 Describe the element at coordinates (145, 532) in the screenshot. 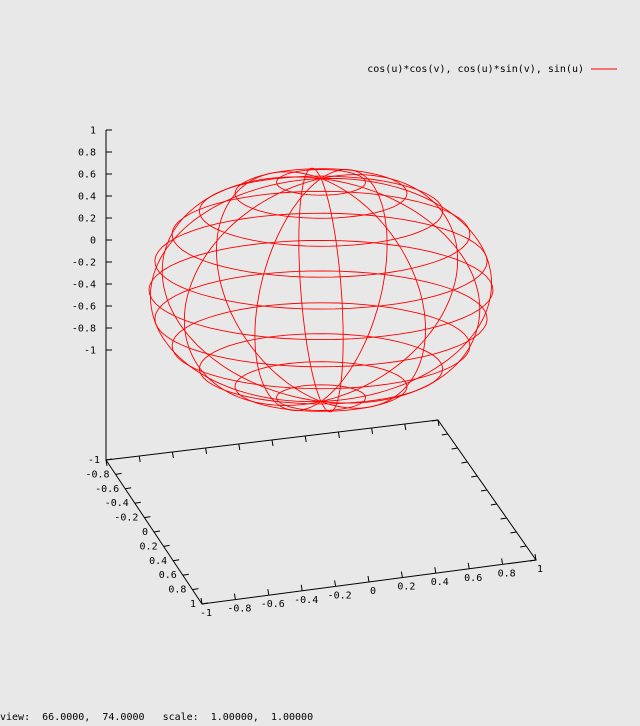

I see `y-tick-label: 0` at that location.